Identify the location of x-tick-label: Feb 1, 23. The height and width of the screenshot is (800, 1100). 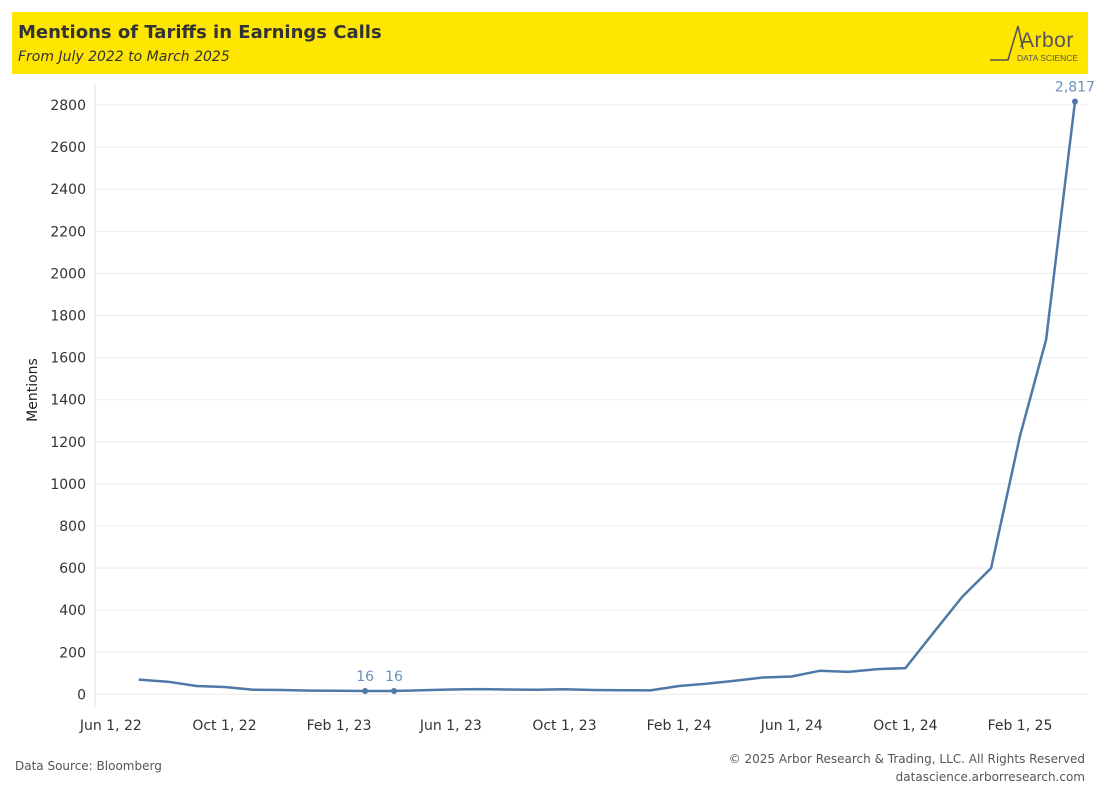
(339, 726).